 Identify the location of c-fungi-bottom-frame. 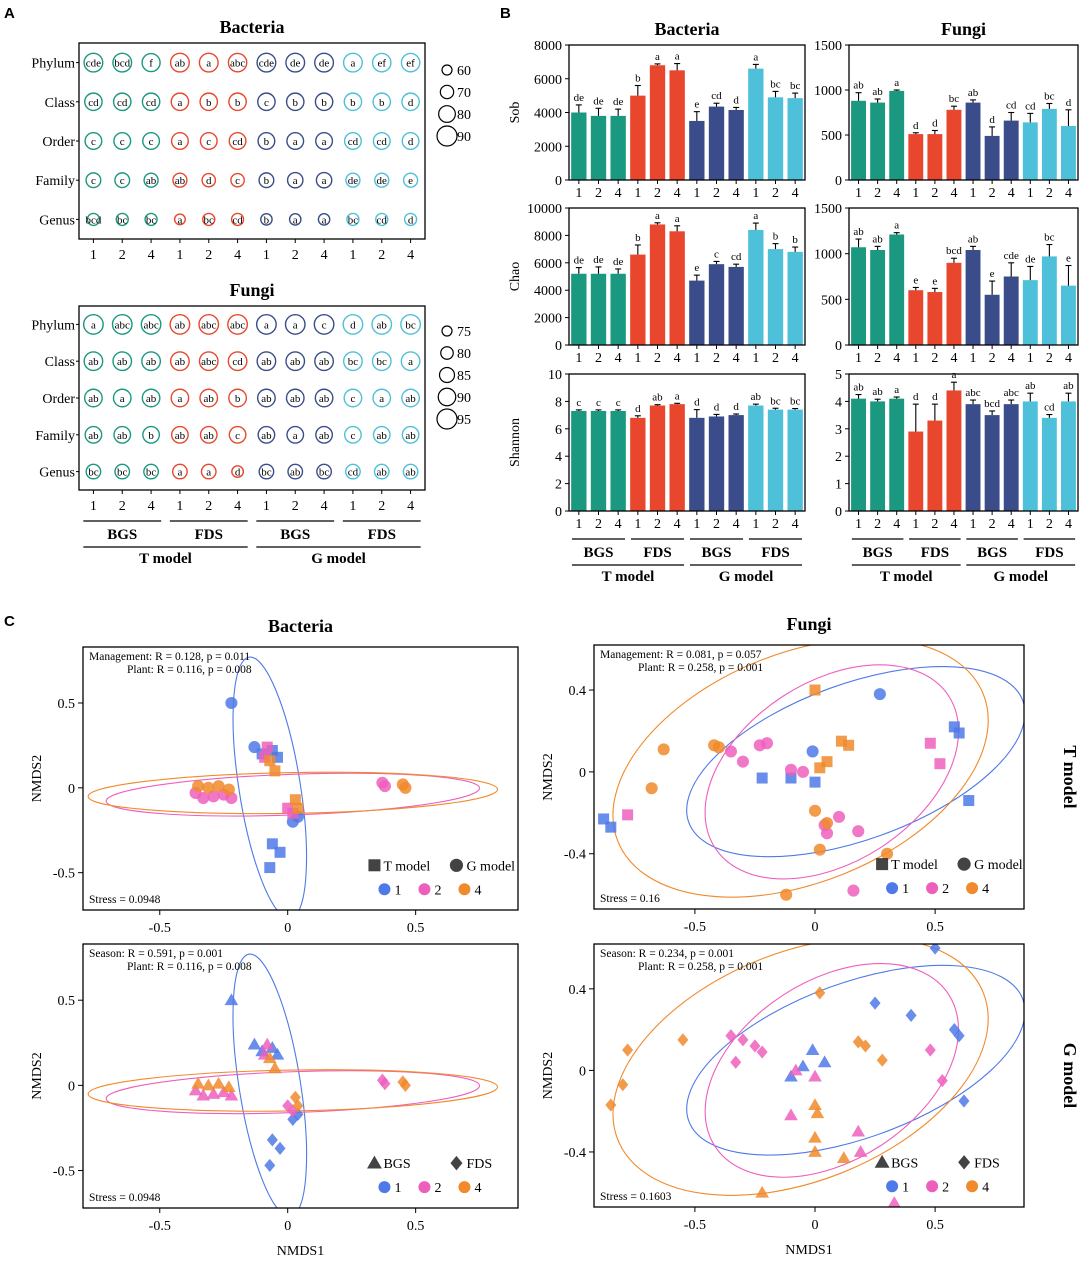
(809, 1075).